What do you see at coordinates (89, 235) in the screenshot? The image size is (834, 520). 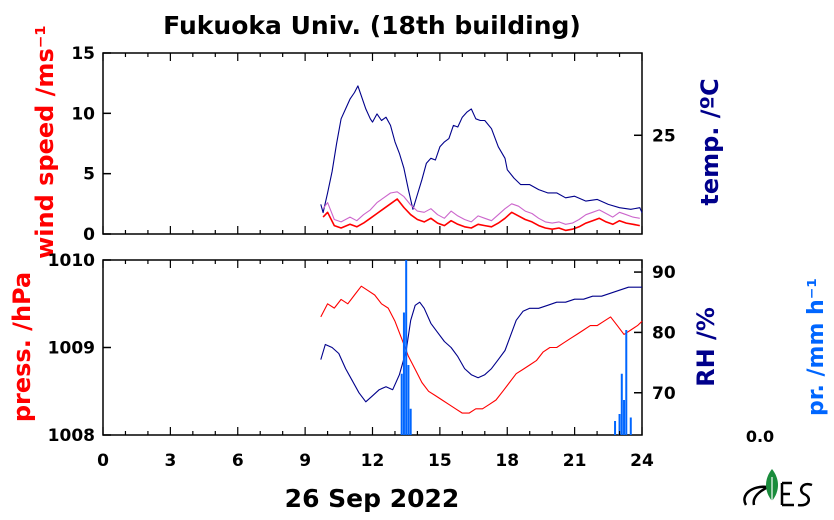 I see `left-tick-label-0-0: 0` at bounding box center [89, 235].